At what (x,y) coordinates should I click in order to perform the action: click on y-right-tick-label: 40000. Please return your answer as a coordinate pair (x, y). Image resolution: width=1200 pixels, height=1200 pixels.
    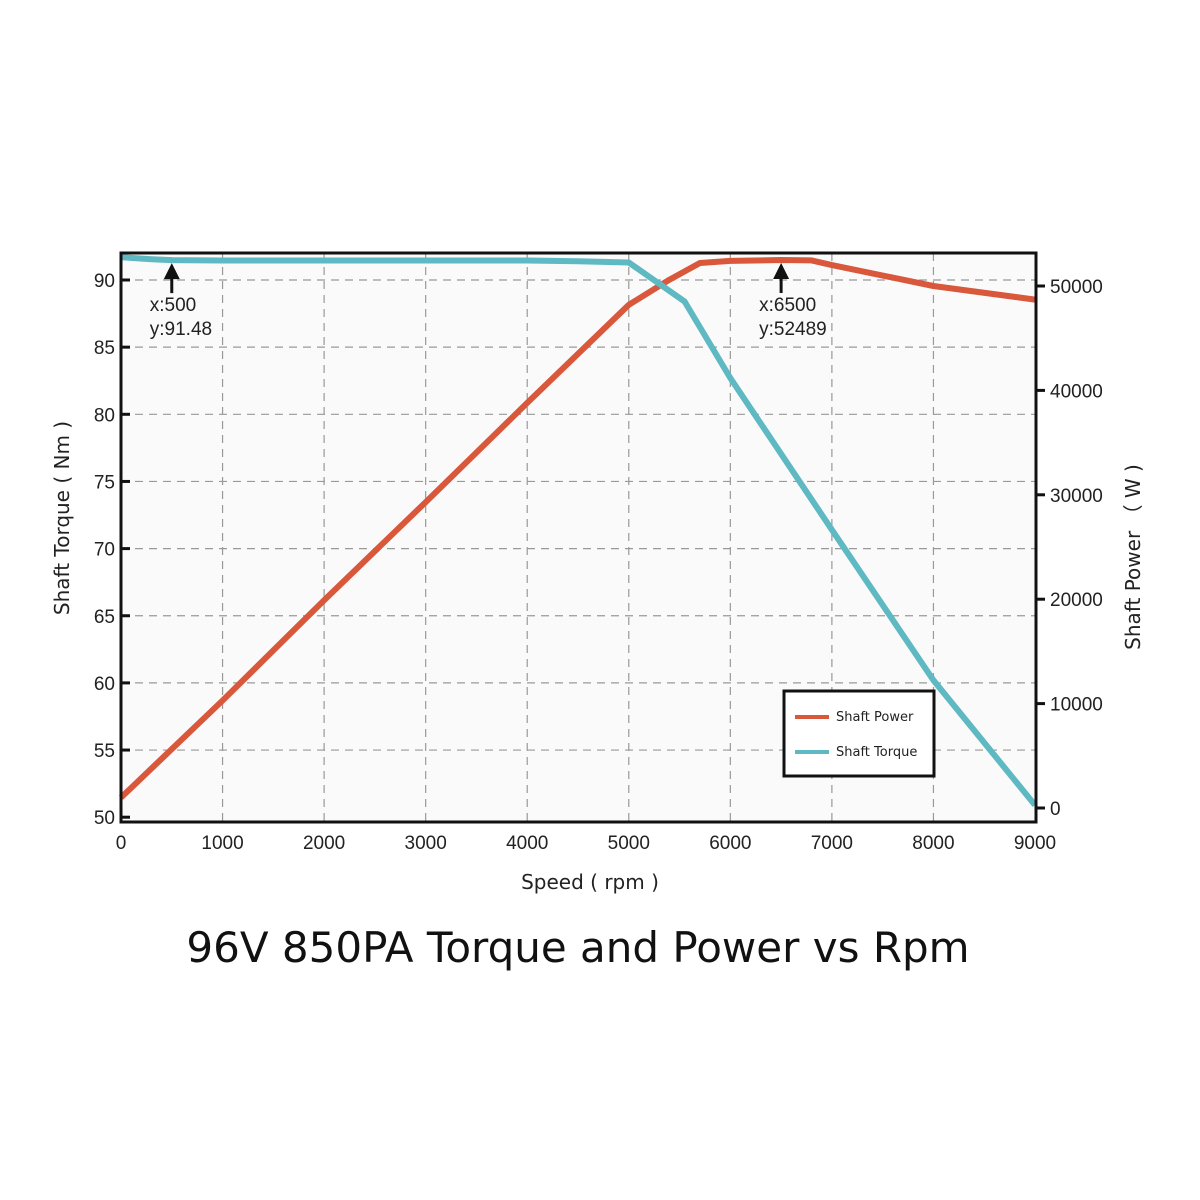
    Looking at the image, I should click on (1076, 391).